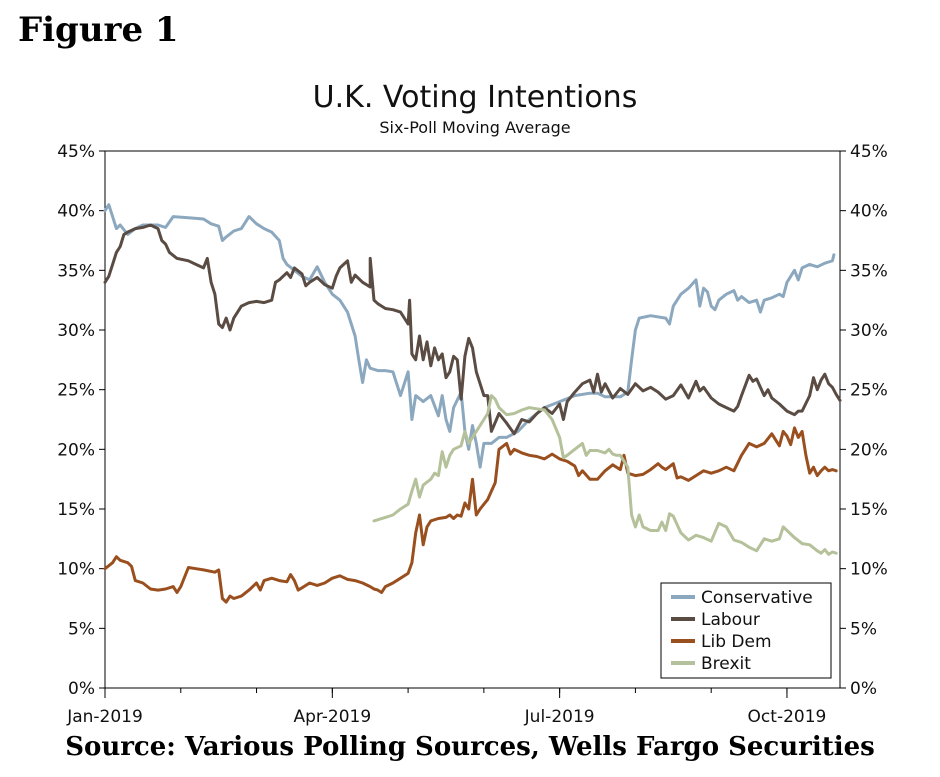  What do you see at coordinates (869, 212) in the screenshot?
I see `y-tick-label-right: 40%` at bounding box center [869, 212].